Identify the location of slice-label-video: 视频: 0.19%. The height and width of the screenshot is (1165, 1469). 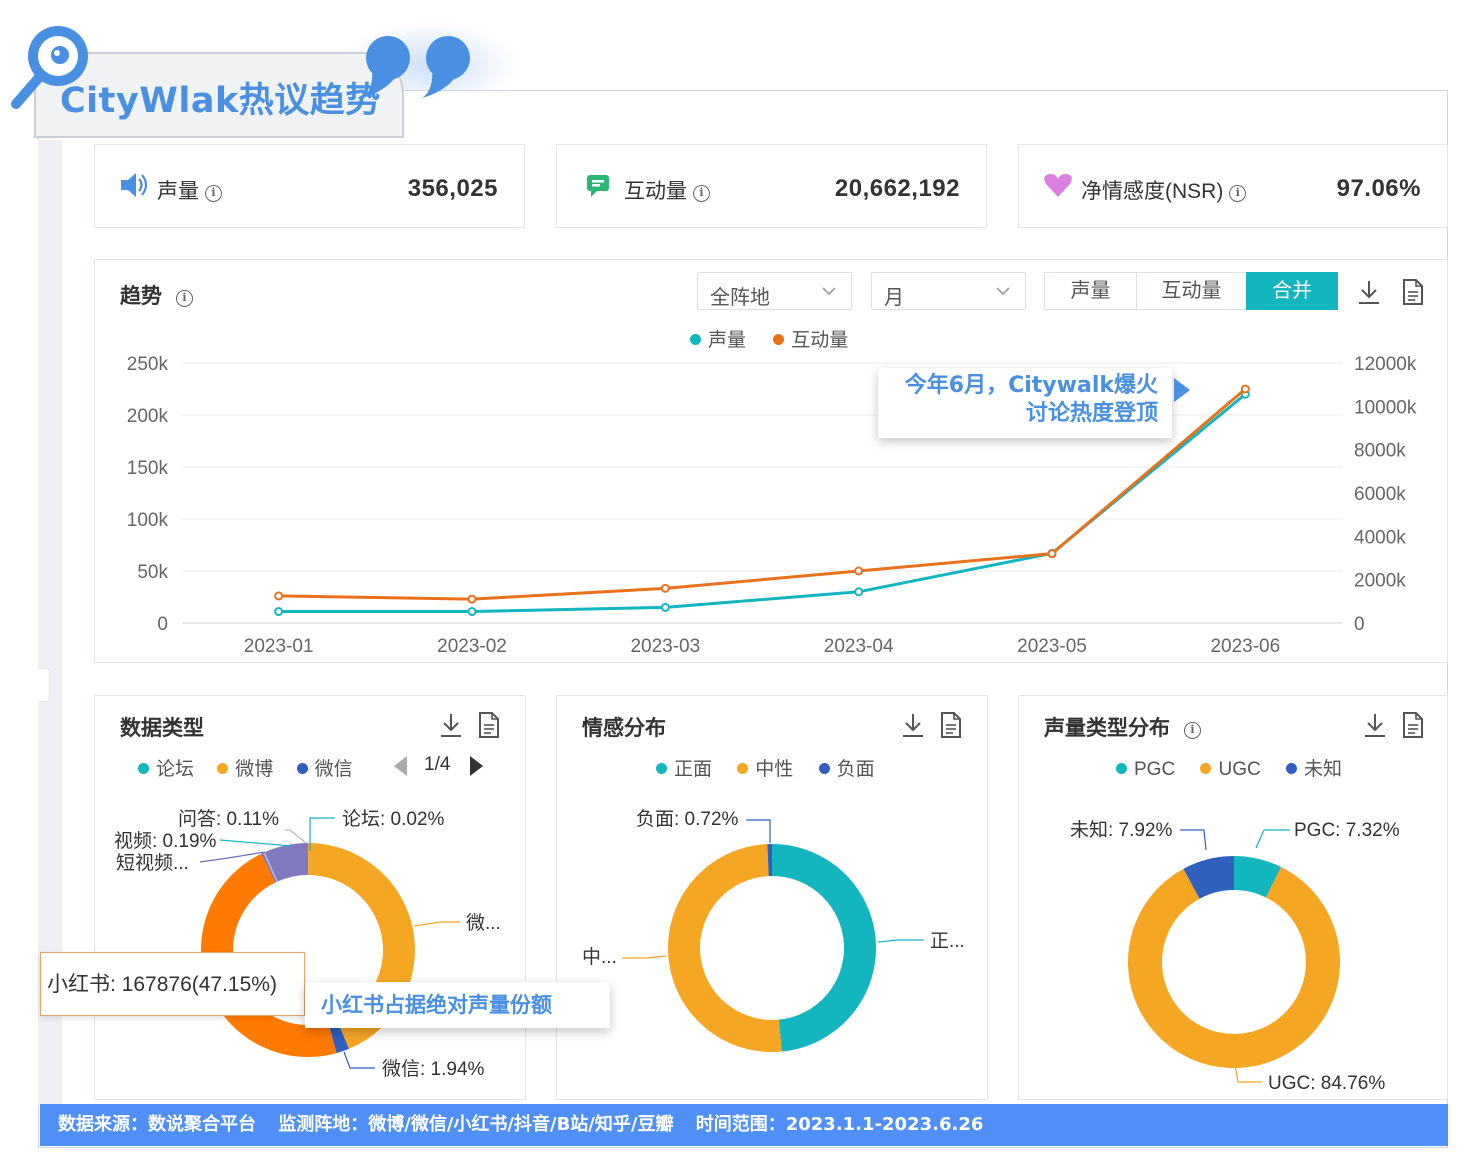
(165, 841).